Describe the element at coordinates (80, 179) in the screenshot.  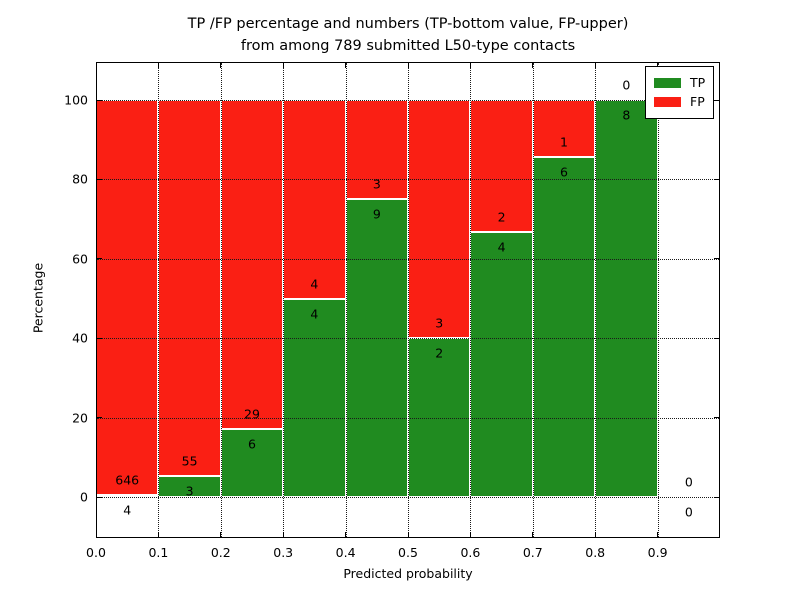
I see `y-tick-label: 80` at that location.